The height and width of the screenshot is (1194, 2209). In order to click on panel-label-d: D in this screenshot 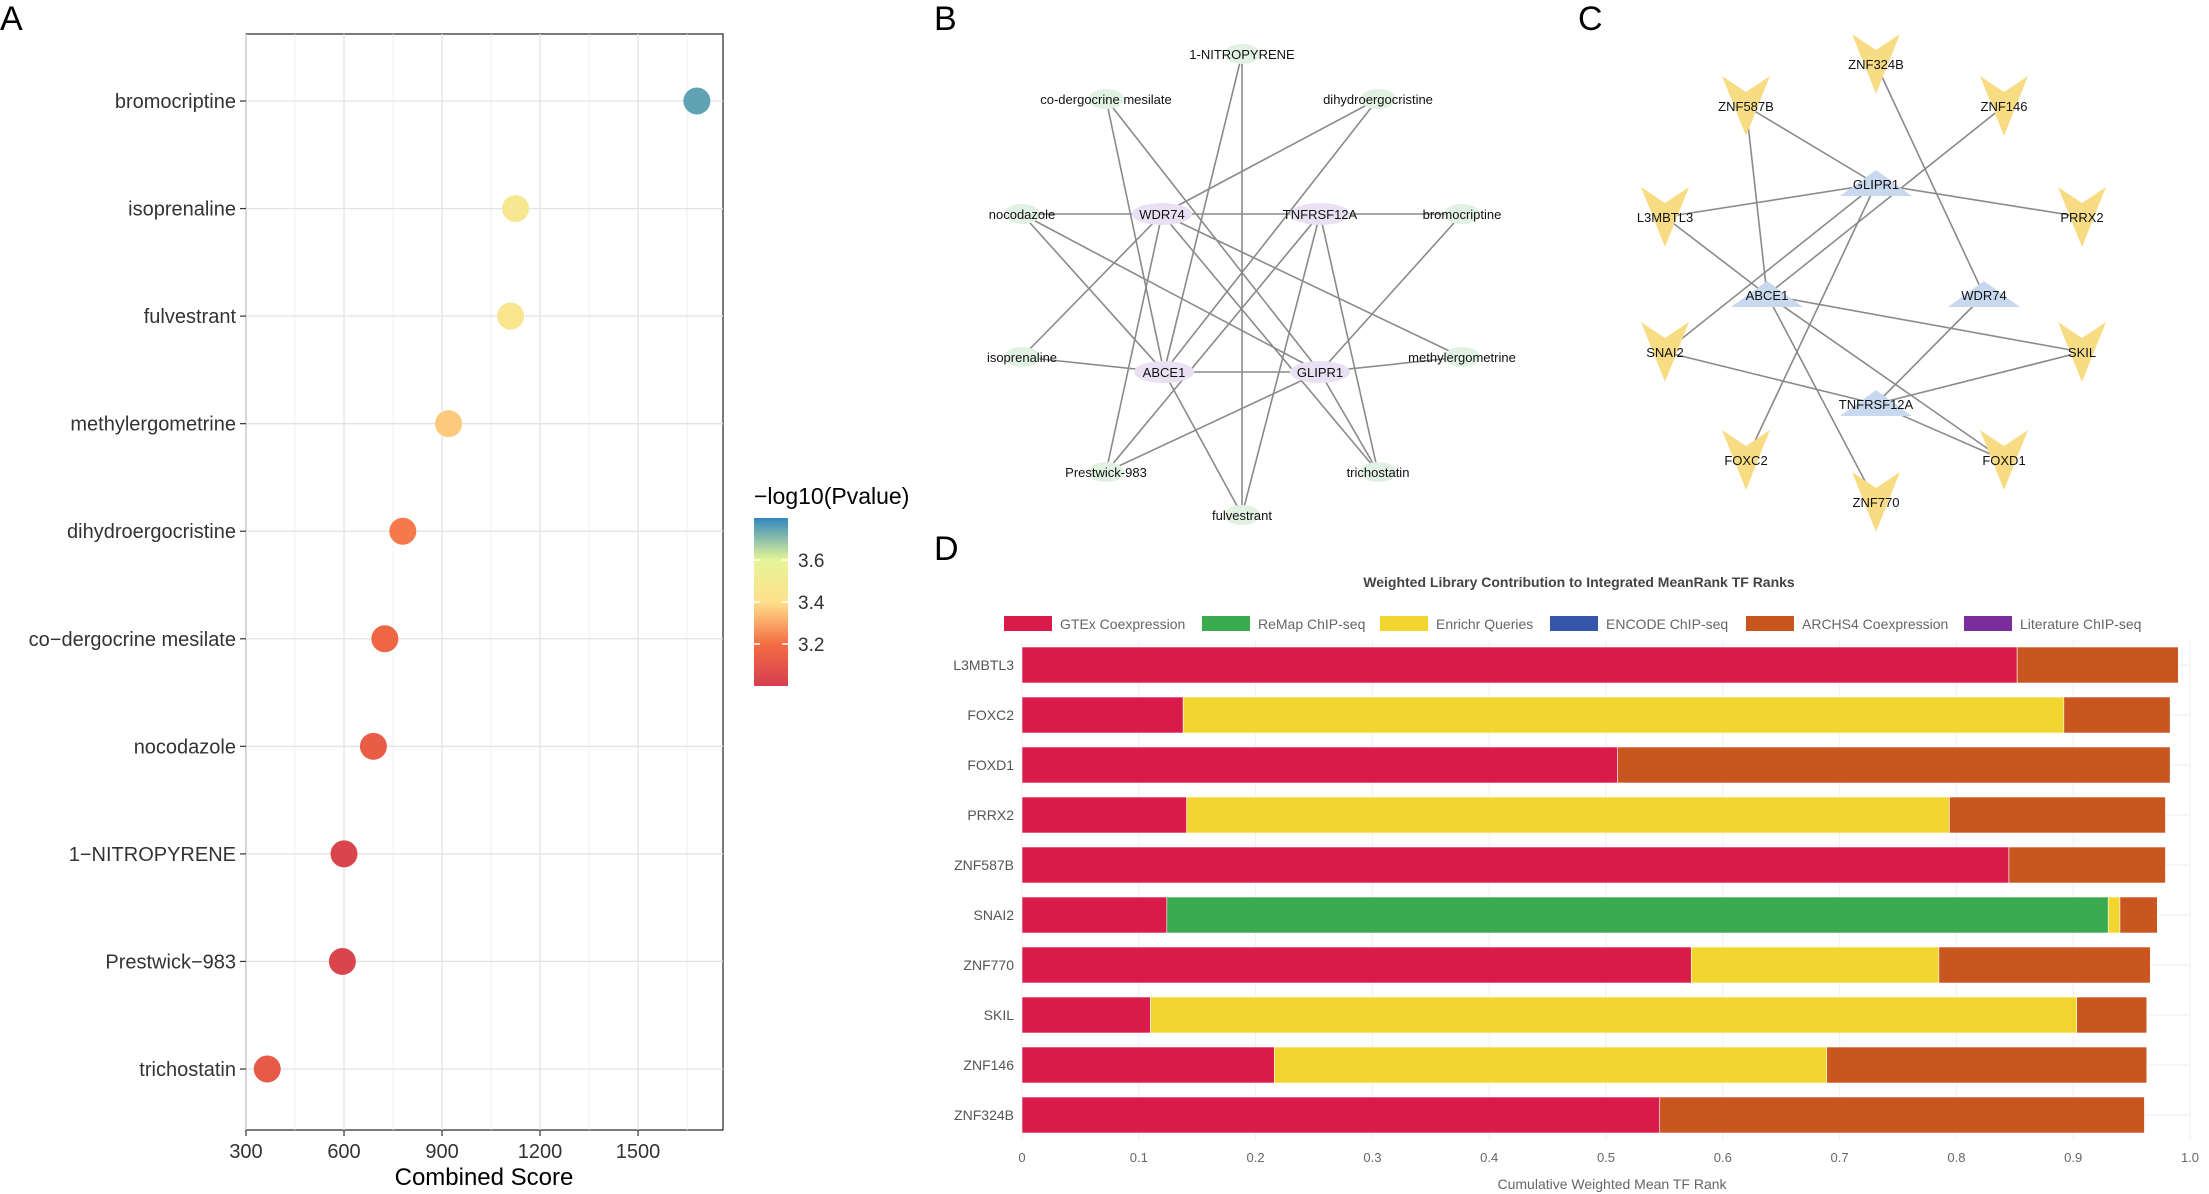, I will do `click(946, 549)`.